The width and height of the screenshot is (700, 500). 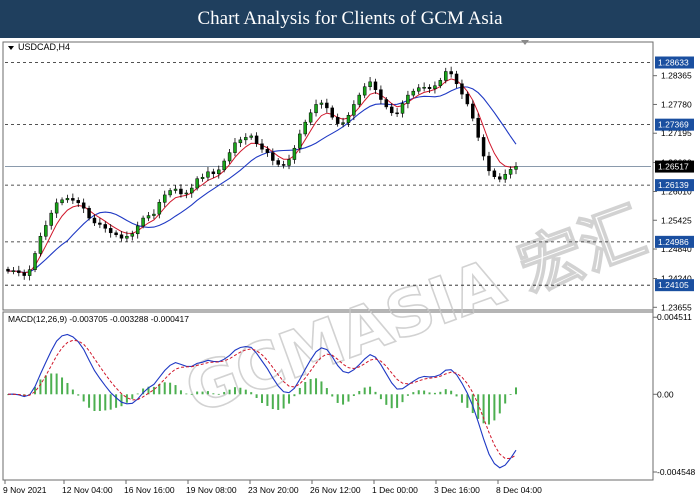 What do you see at coordinates (665, 394) in the screenshot?
I see `macd-y-tick-label: 0.00` at bounding box center [665, 394].